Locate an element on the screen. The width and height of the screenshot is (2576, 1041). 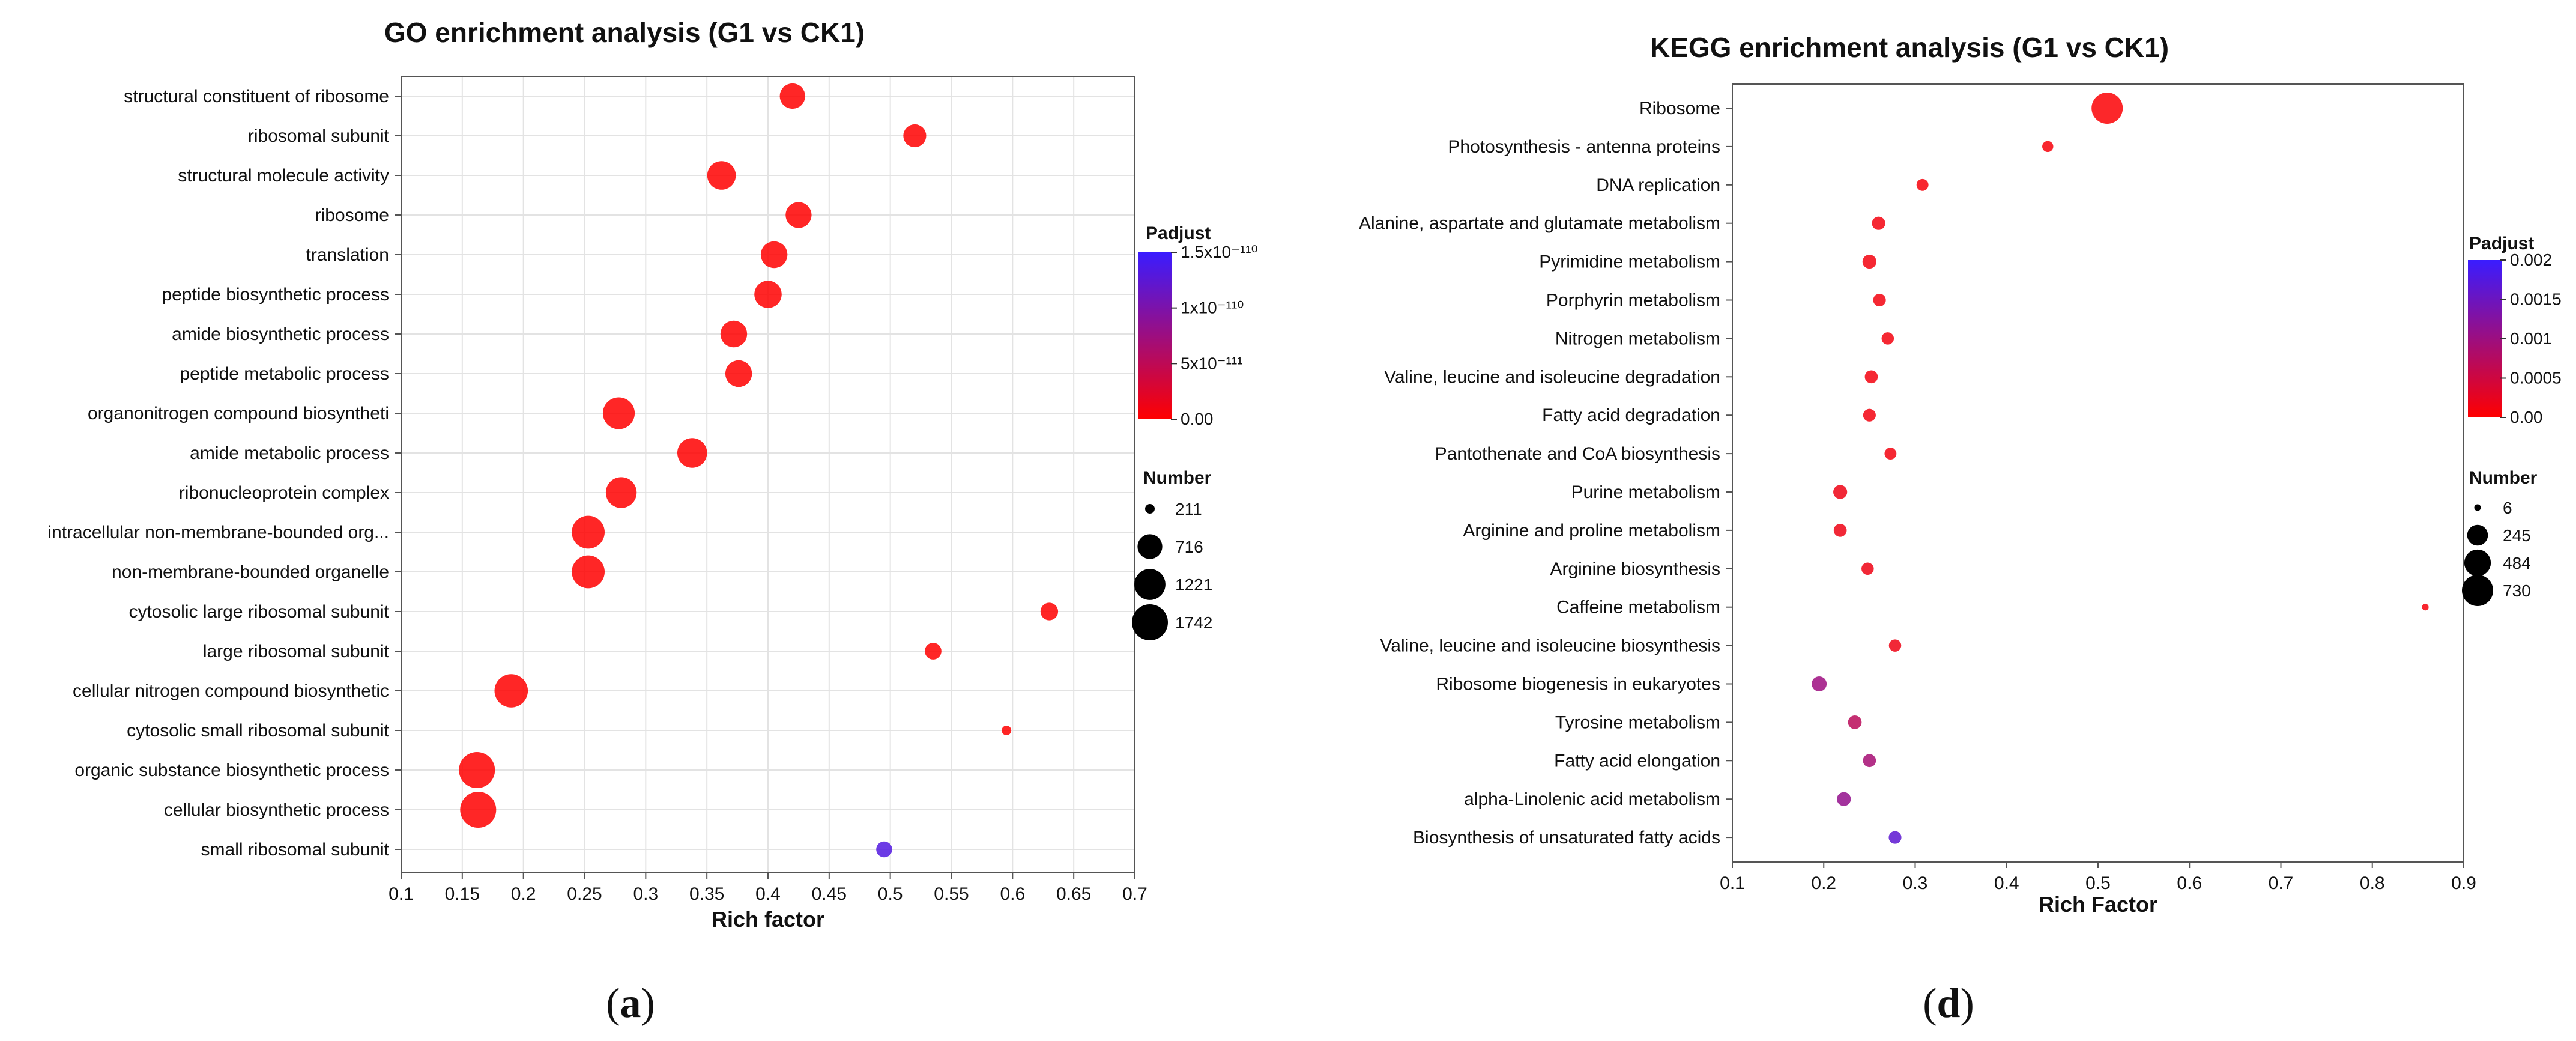
kegg-x-tick-label: 0.3 is located at coordinates (1916, 883).